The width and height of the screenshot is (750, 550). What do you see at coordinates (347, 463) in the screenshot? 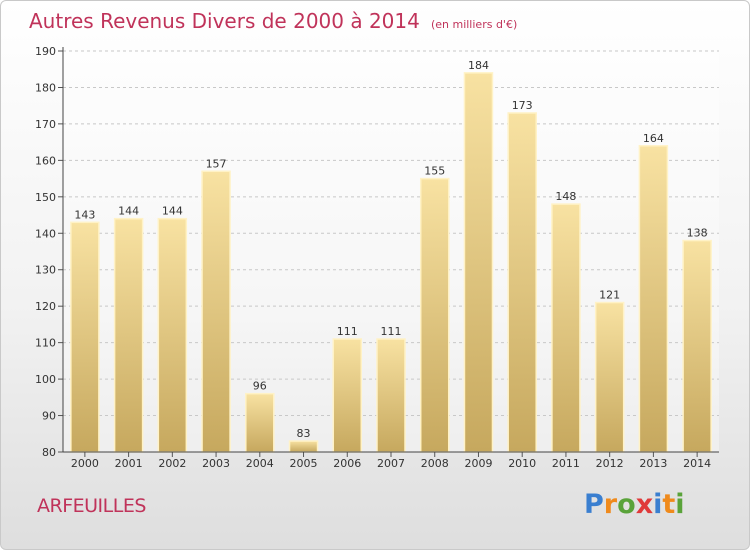
I see `x-tick-label: 2006` at bounding box center [347, 463].